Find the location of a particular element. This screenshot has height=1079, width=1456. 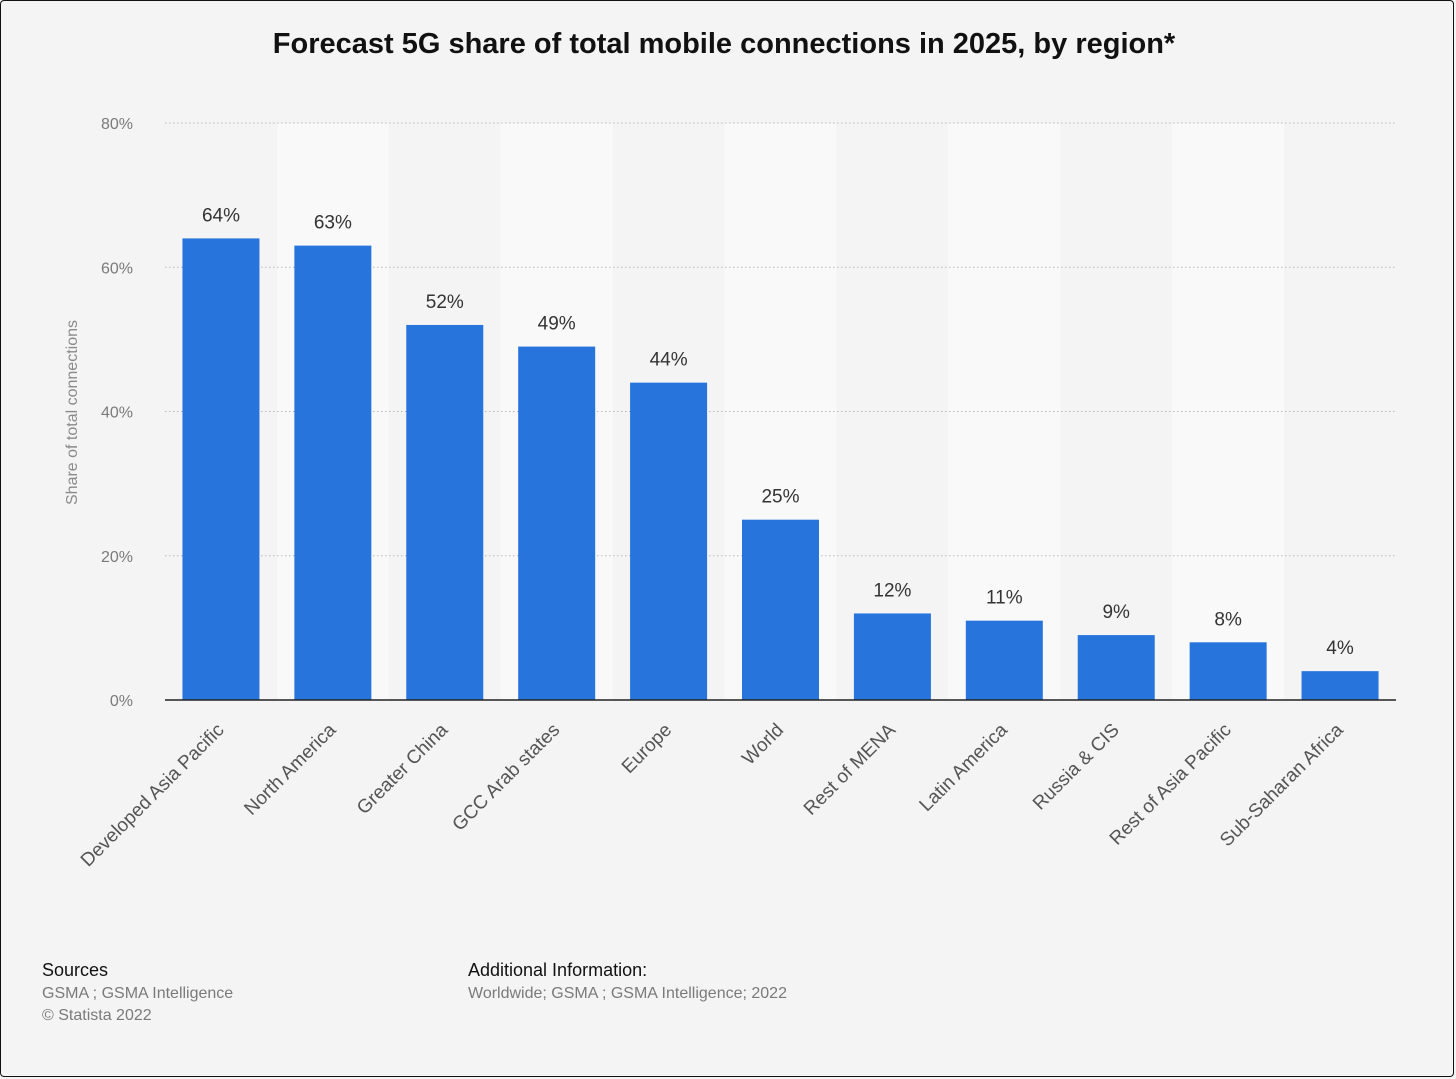

x-category-label: Europe is located at coordinates (647, 749).